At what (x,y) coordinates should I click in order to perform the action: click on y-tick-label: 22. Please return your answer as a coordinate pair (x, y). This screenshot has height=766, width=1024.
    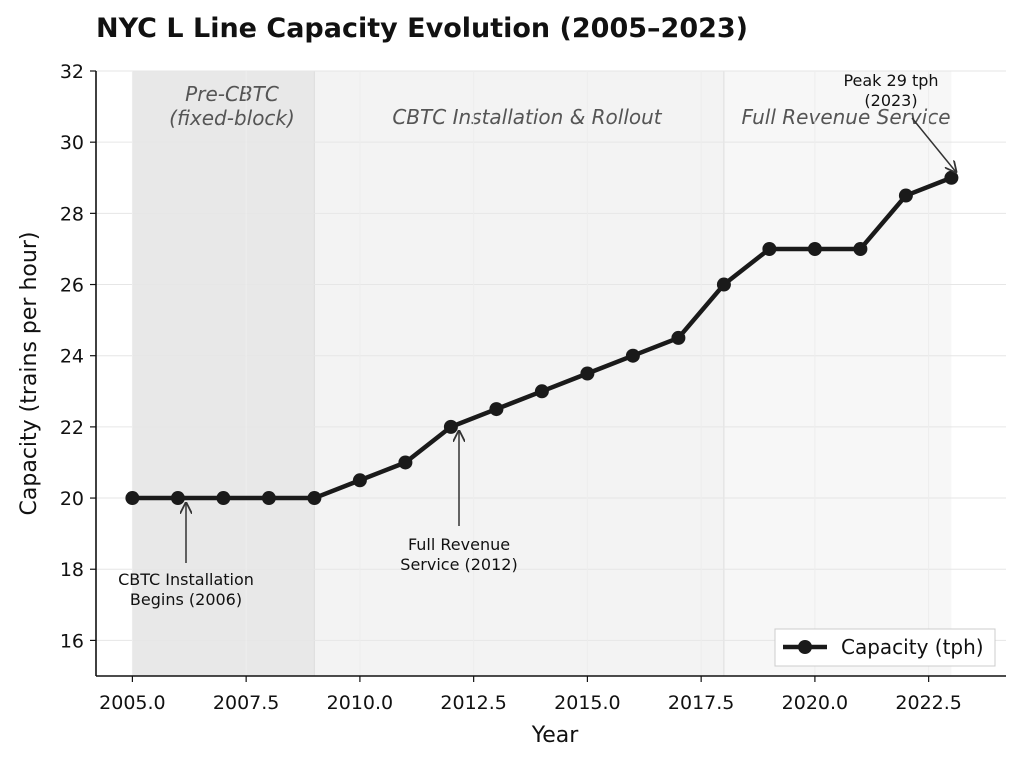
    Looking at the image, I should click on (72, 428).